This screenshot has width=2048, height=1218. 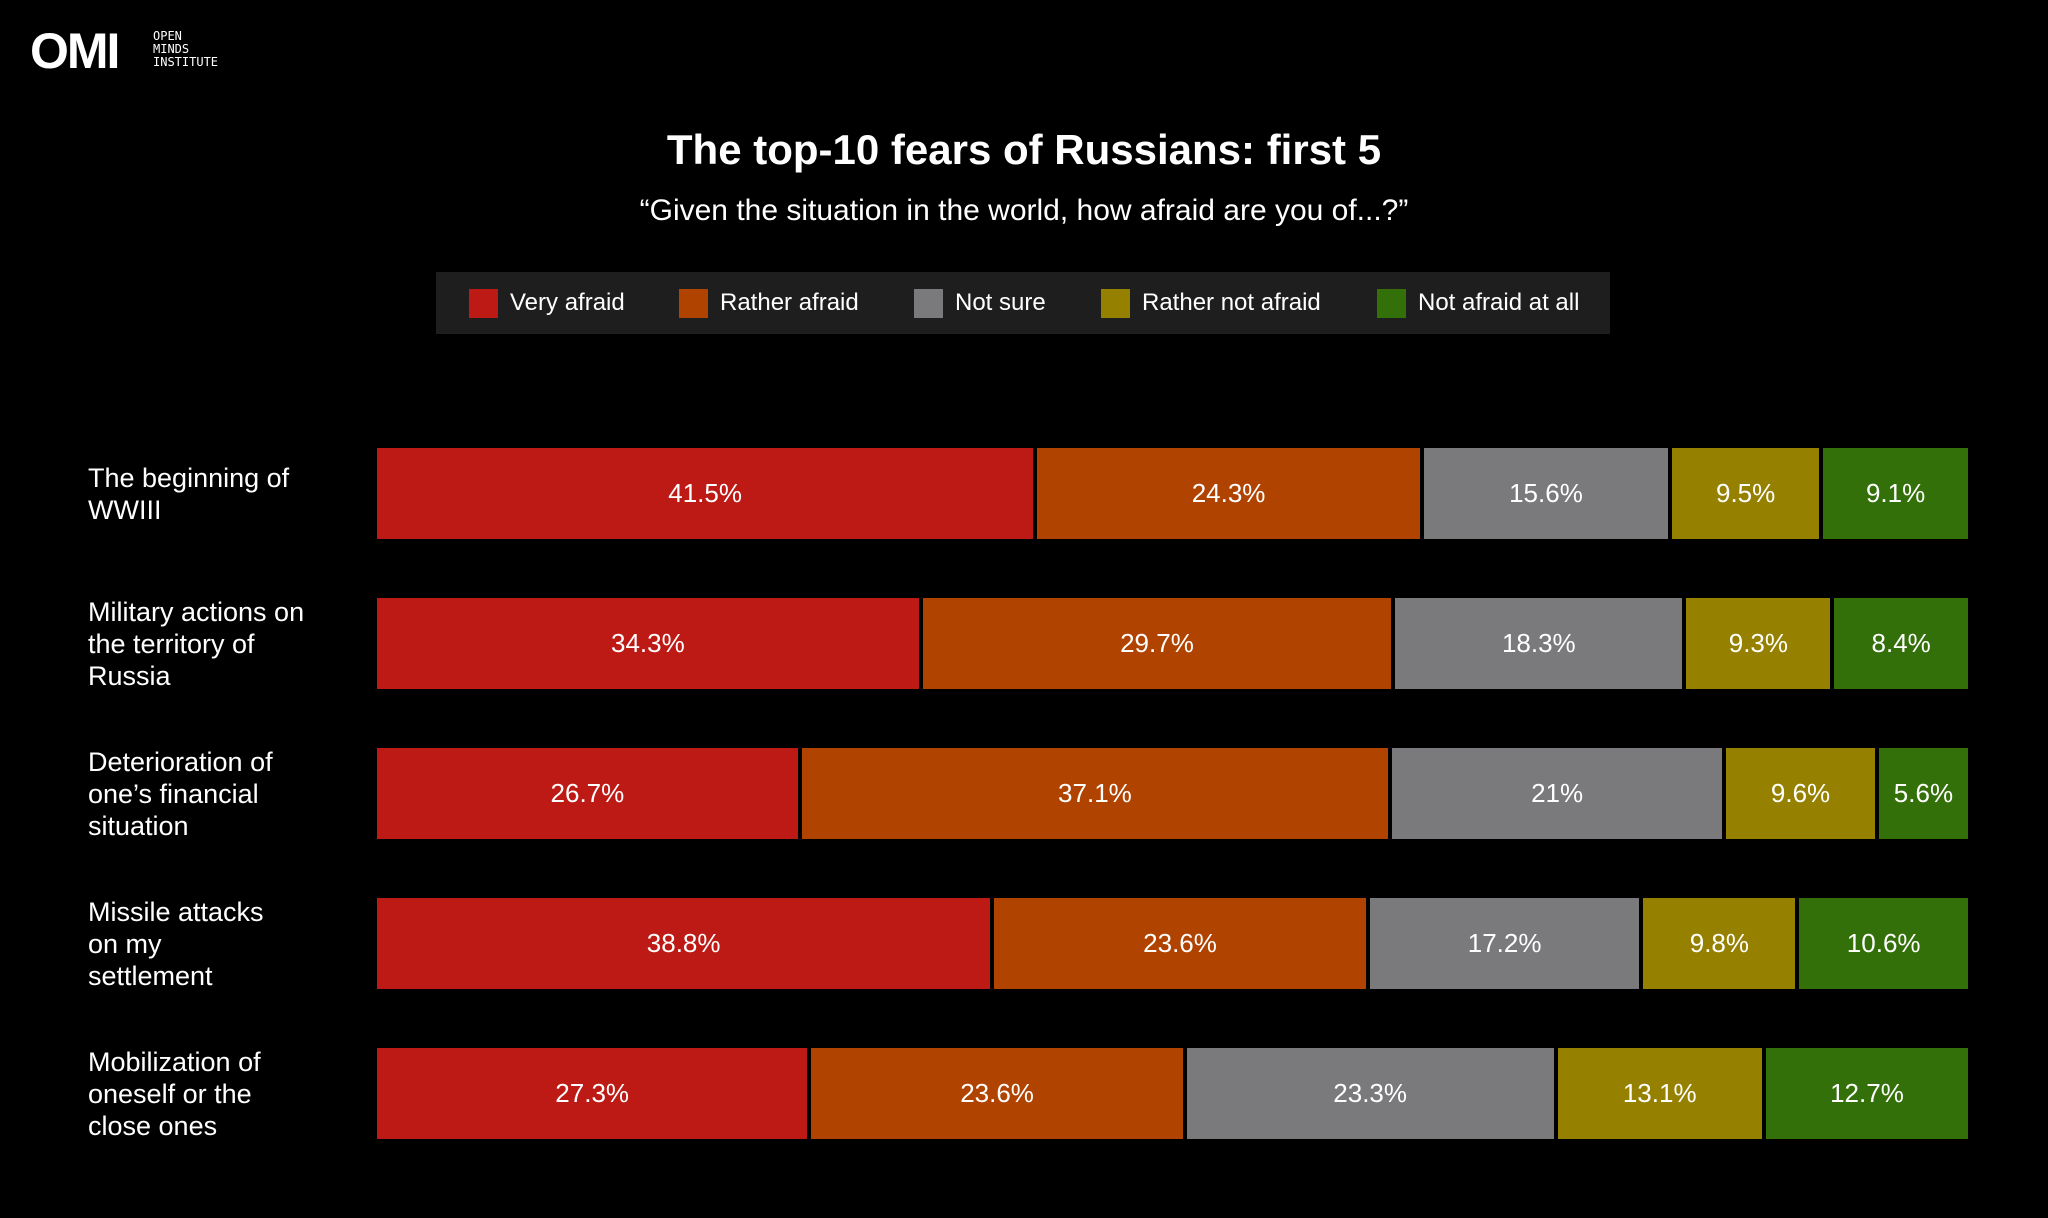 I want to click on data-label: 21%, so click(x=1557, y=793).